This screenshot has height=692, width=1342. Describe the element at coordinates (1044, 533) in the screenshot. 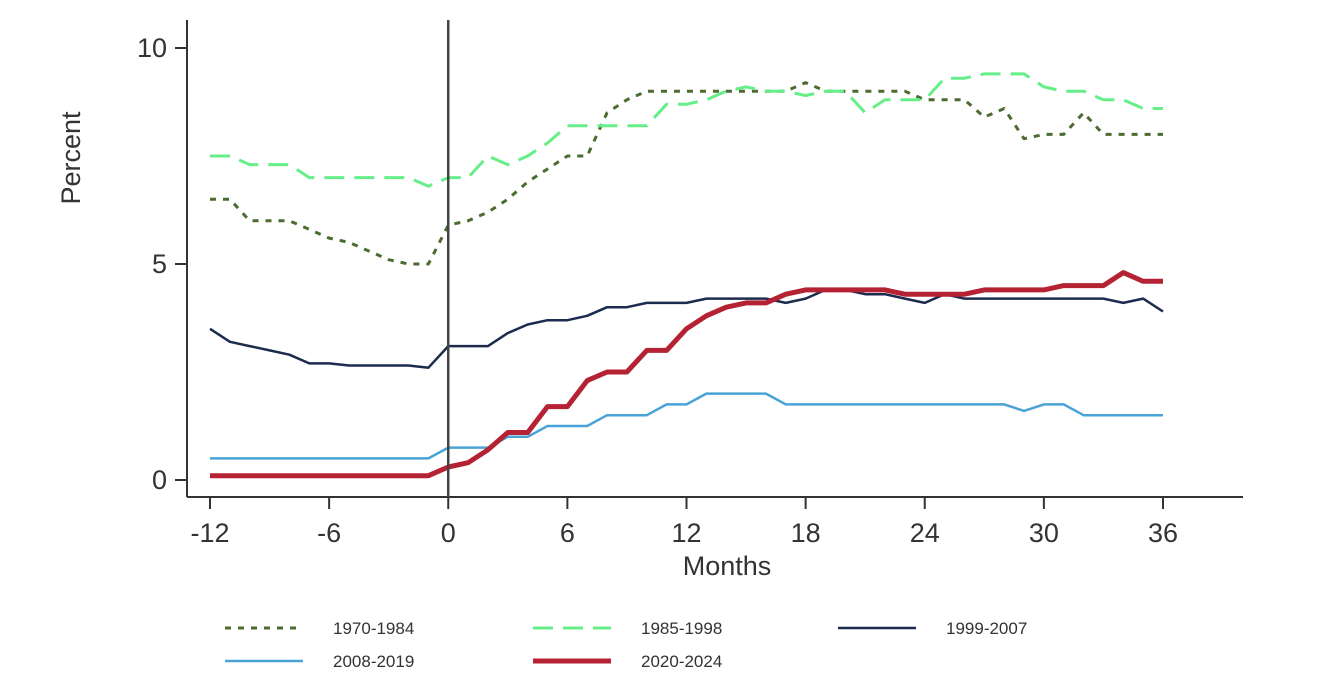

I see `x-tick-label: 30` at that location.